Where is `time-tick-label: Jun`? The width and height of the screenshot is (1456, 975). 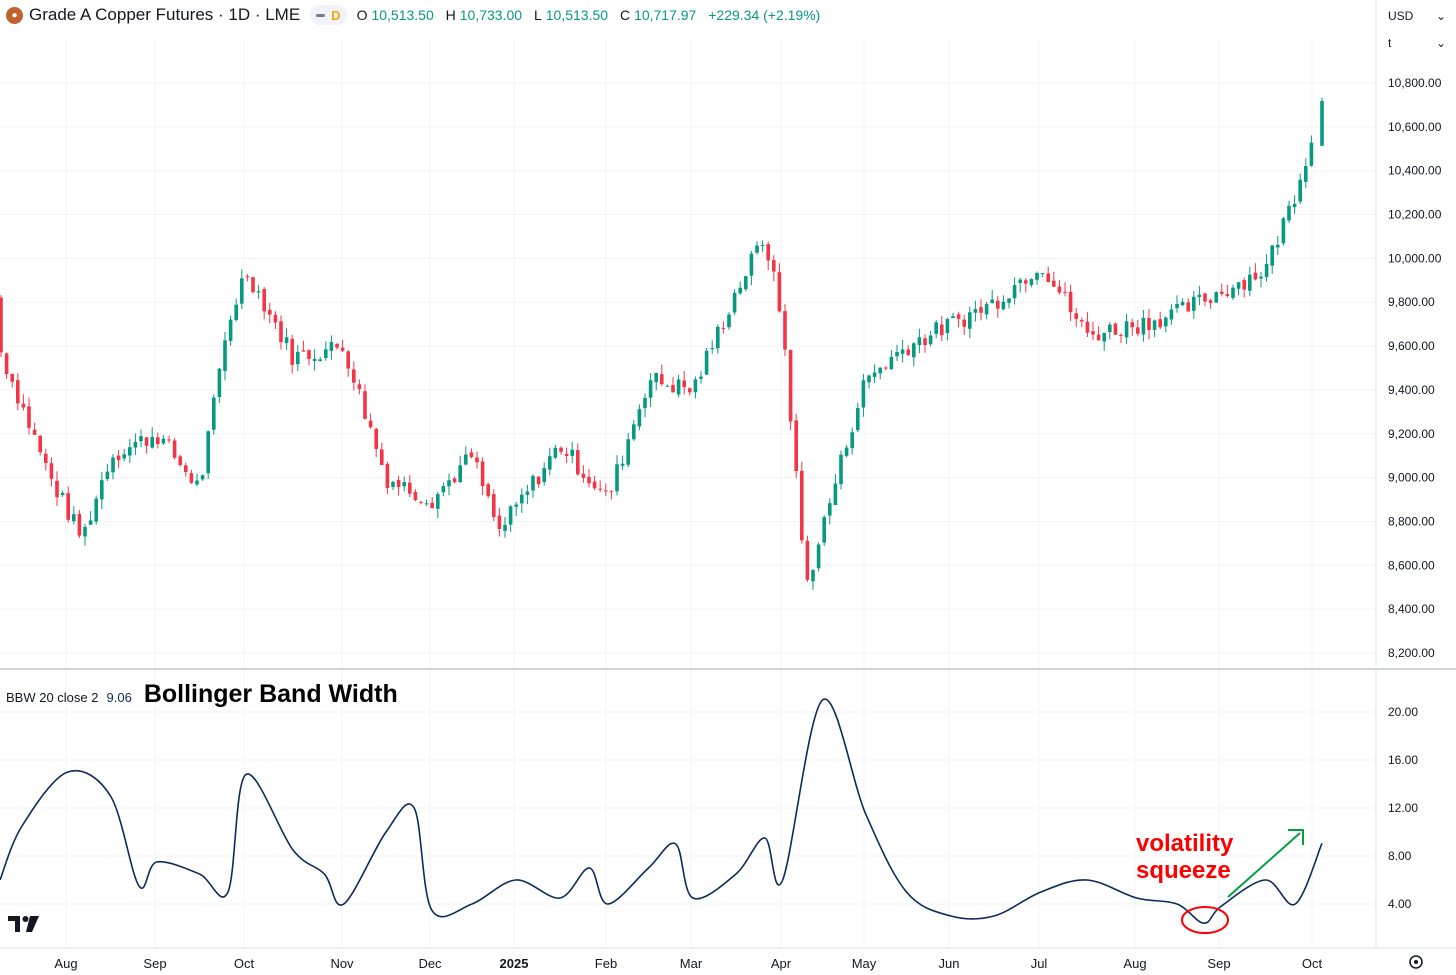
time-tick-label: Jun is located at coordinates (949, 963).